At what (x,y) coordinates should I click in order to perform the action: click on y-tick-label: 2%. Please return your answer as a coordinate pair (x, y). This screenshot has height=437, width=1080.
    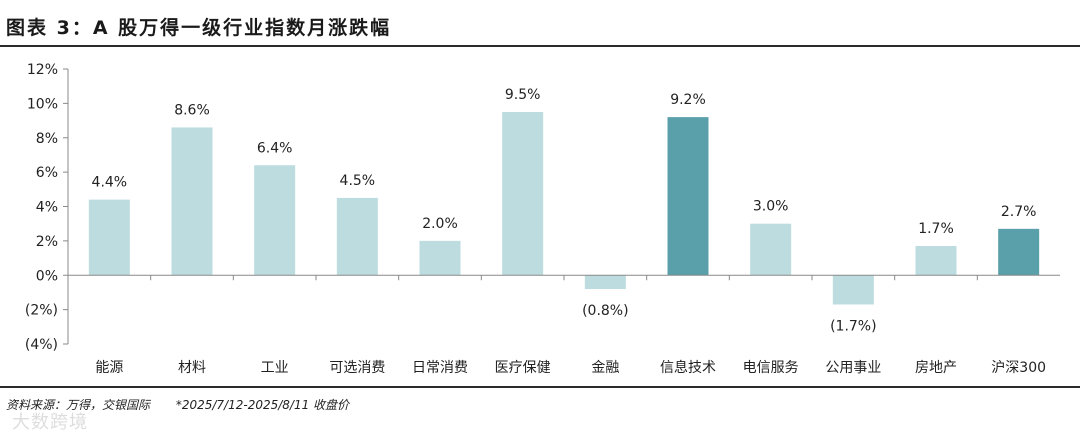
    Looking at the image, I should click on (47, 242).